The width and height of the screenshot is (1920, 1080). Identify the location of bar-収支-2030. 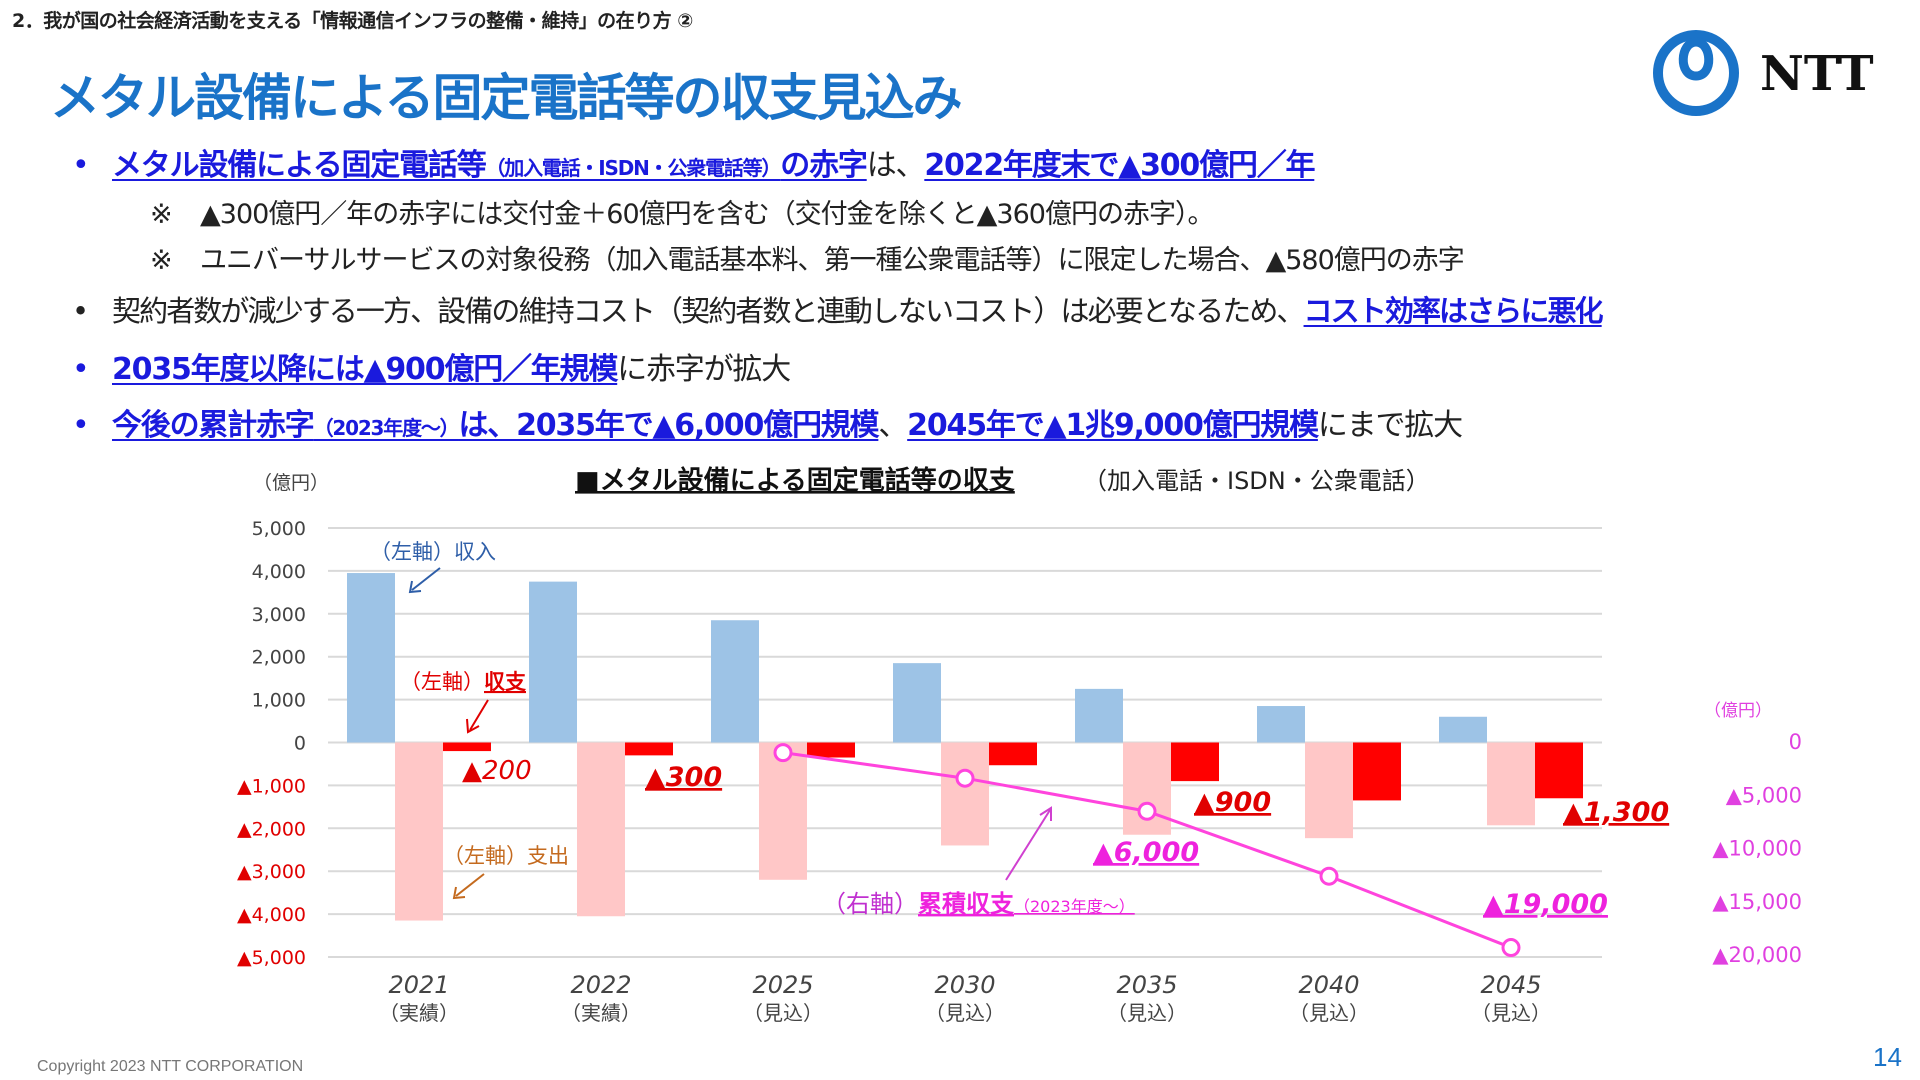
(1013, 754).